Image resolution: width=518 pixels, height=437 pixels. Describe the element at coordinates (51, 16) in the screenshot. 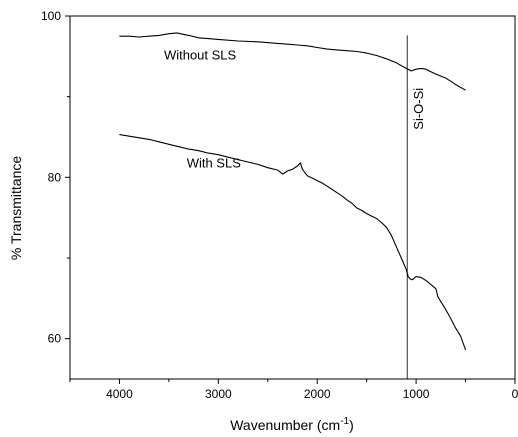

I see `y-tick-label: 100` at that location.